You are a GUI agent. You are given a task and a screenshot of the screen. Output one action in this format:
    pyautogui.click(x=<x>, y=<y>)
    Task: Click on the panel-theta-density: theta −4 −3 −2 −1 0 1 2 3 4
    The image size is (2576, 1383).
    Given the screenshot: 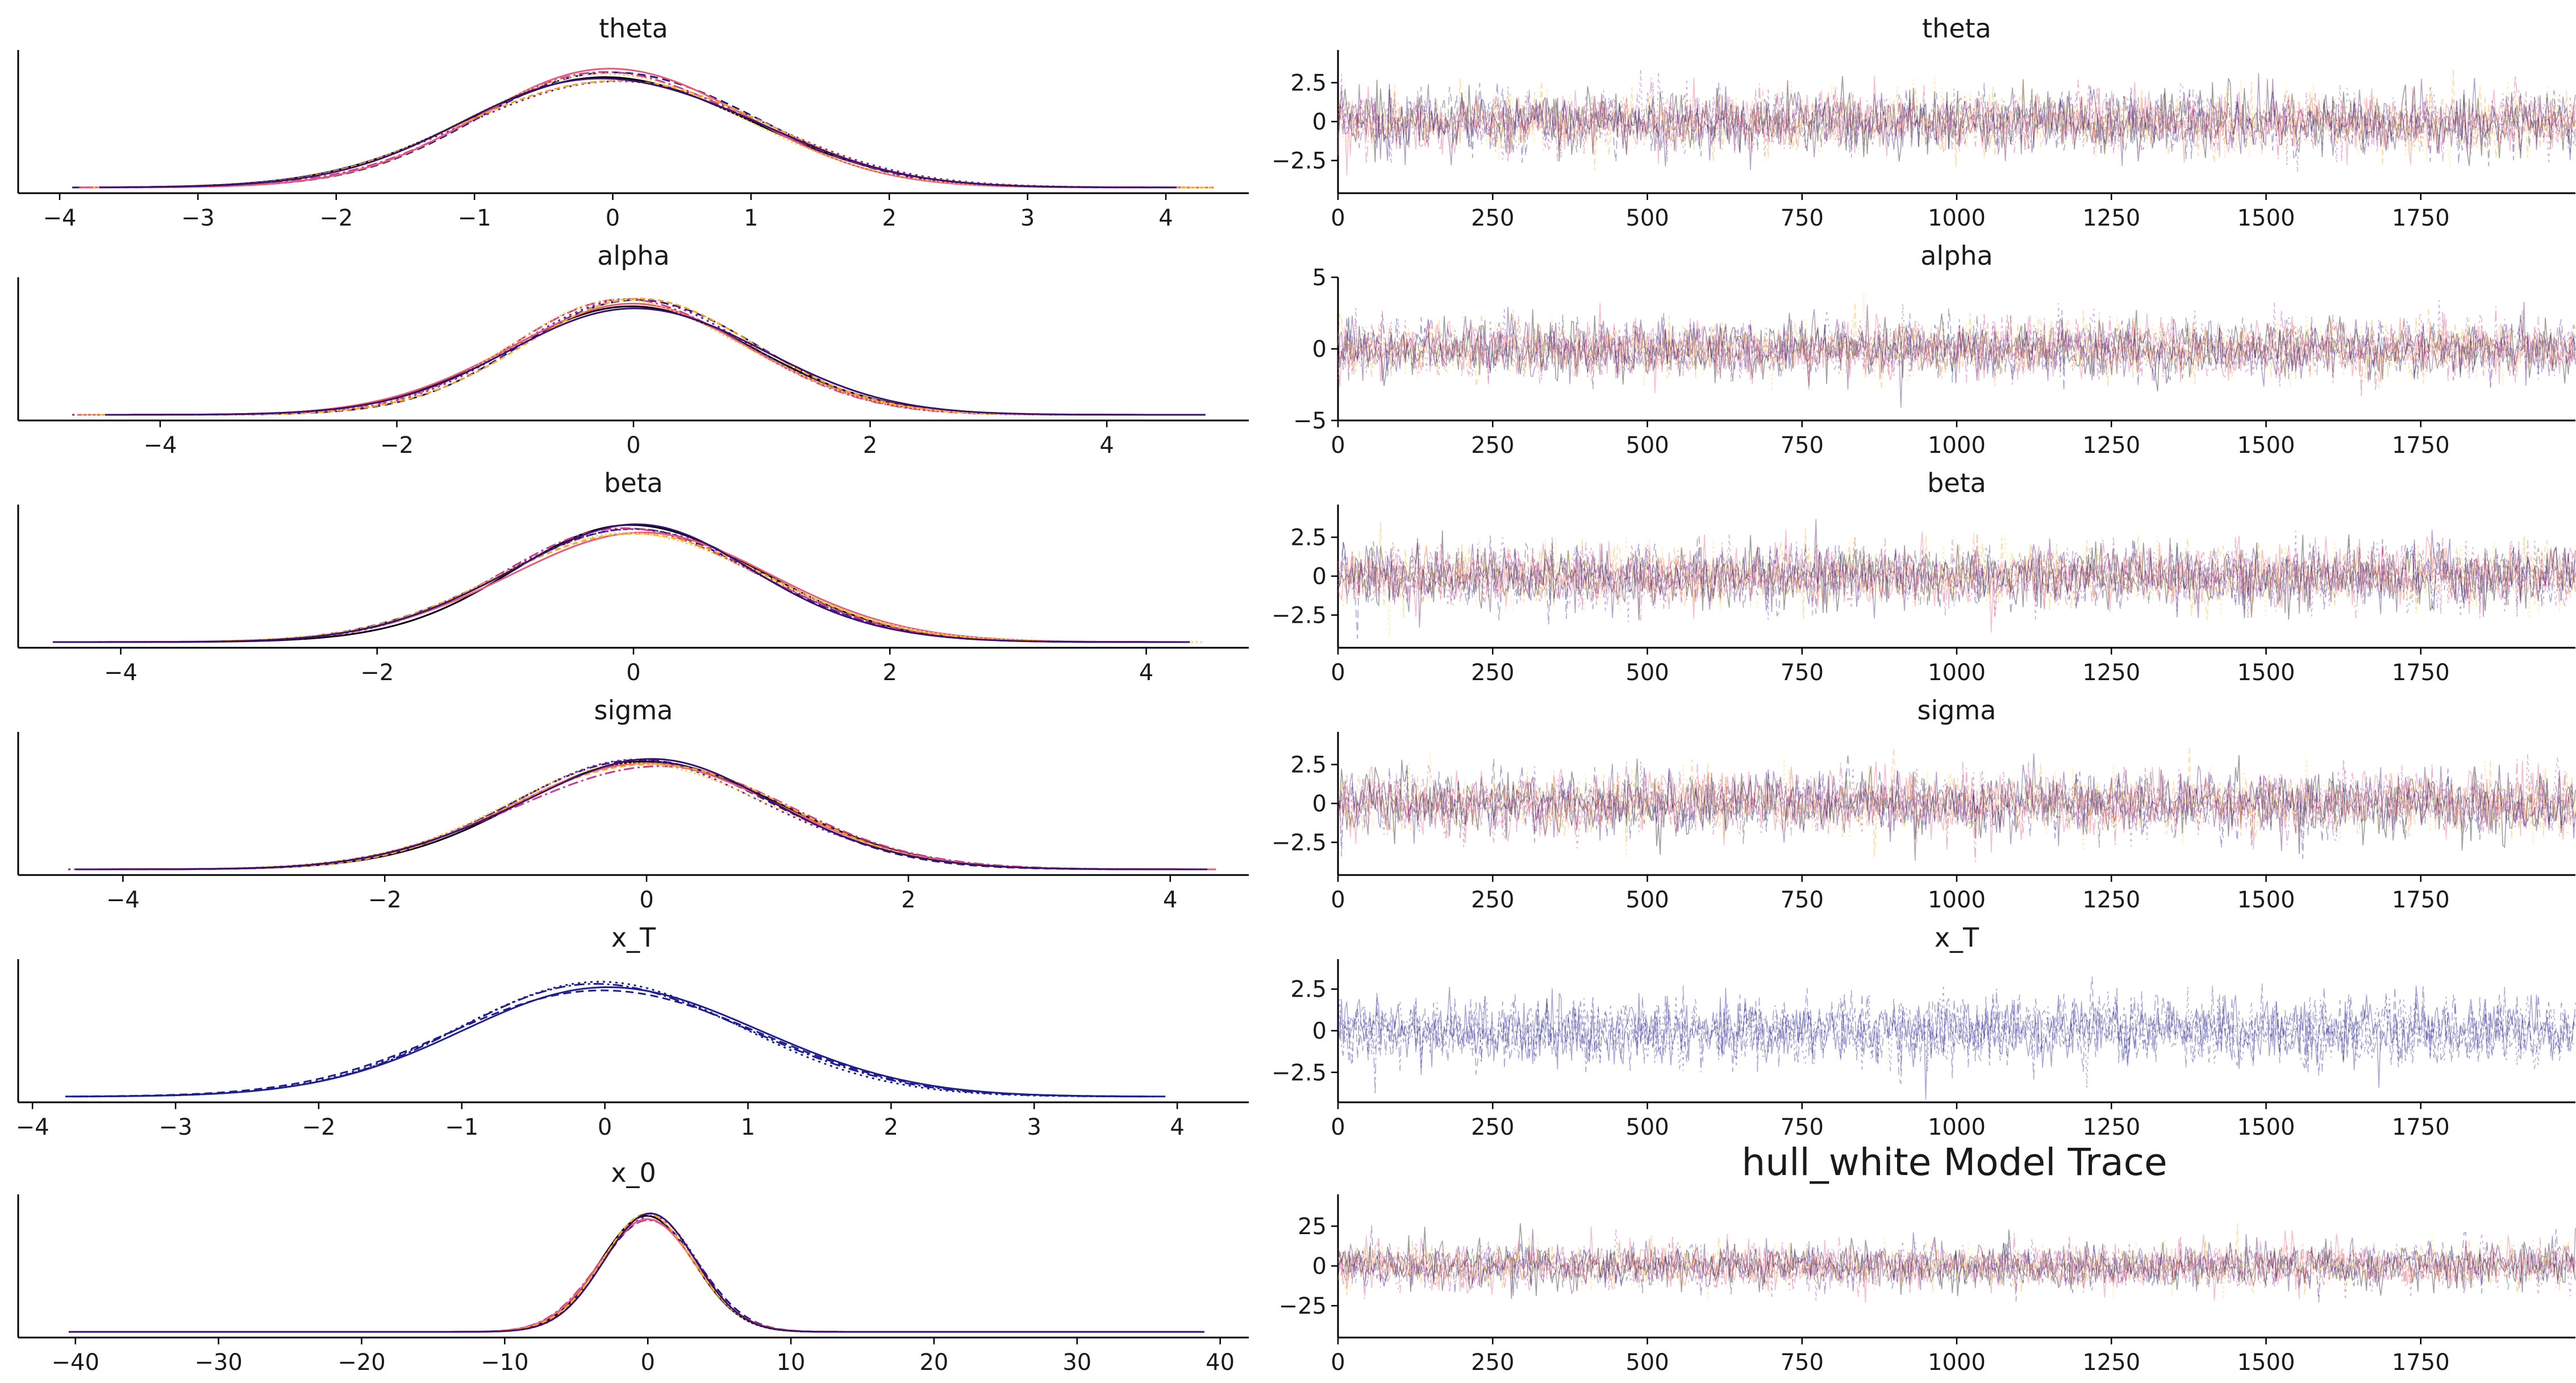 What is the action you would take?
    pyautogui.click(x=633, y=122)
    